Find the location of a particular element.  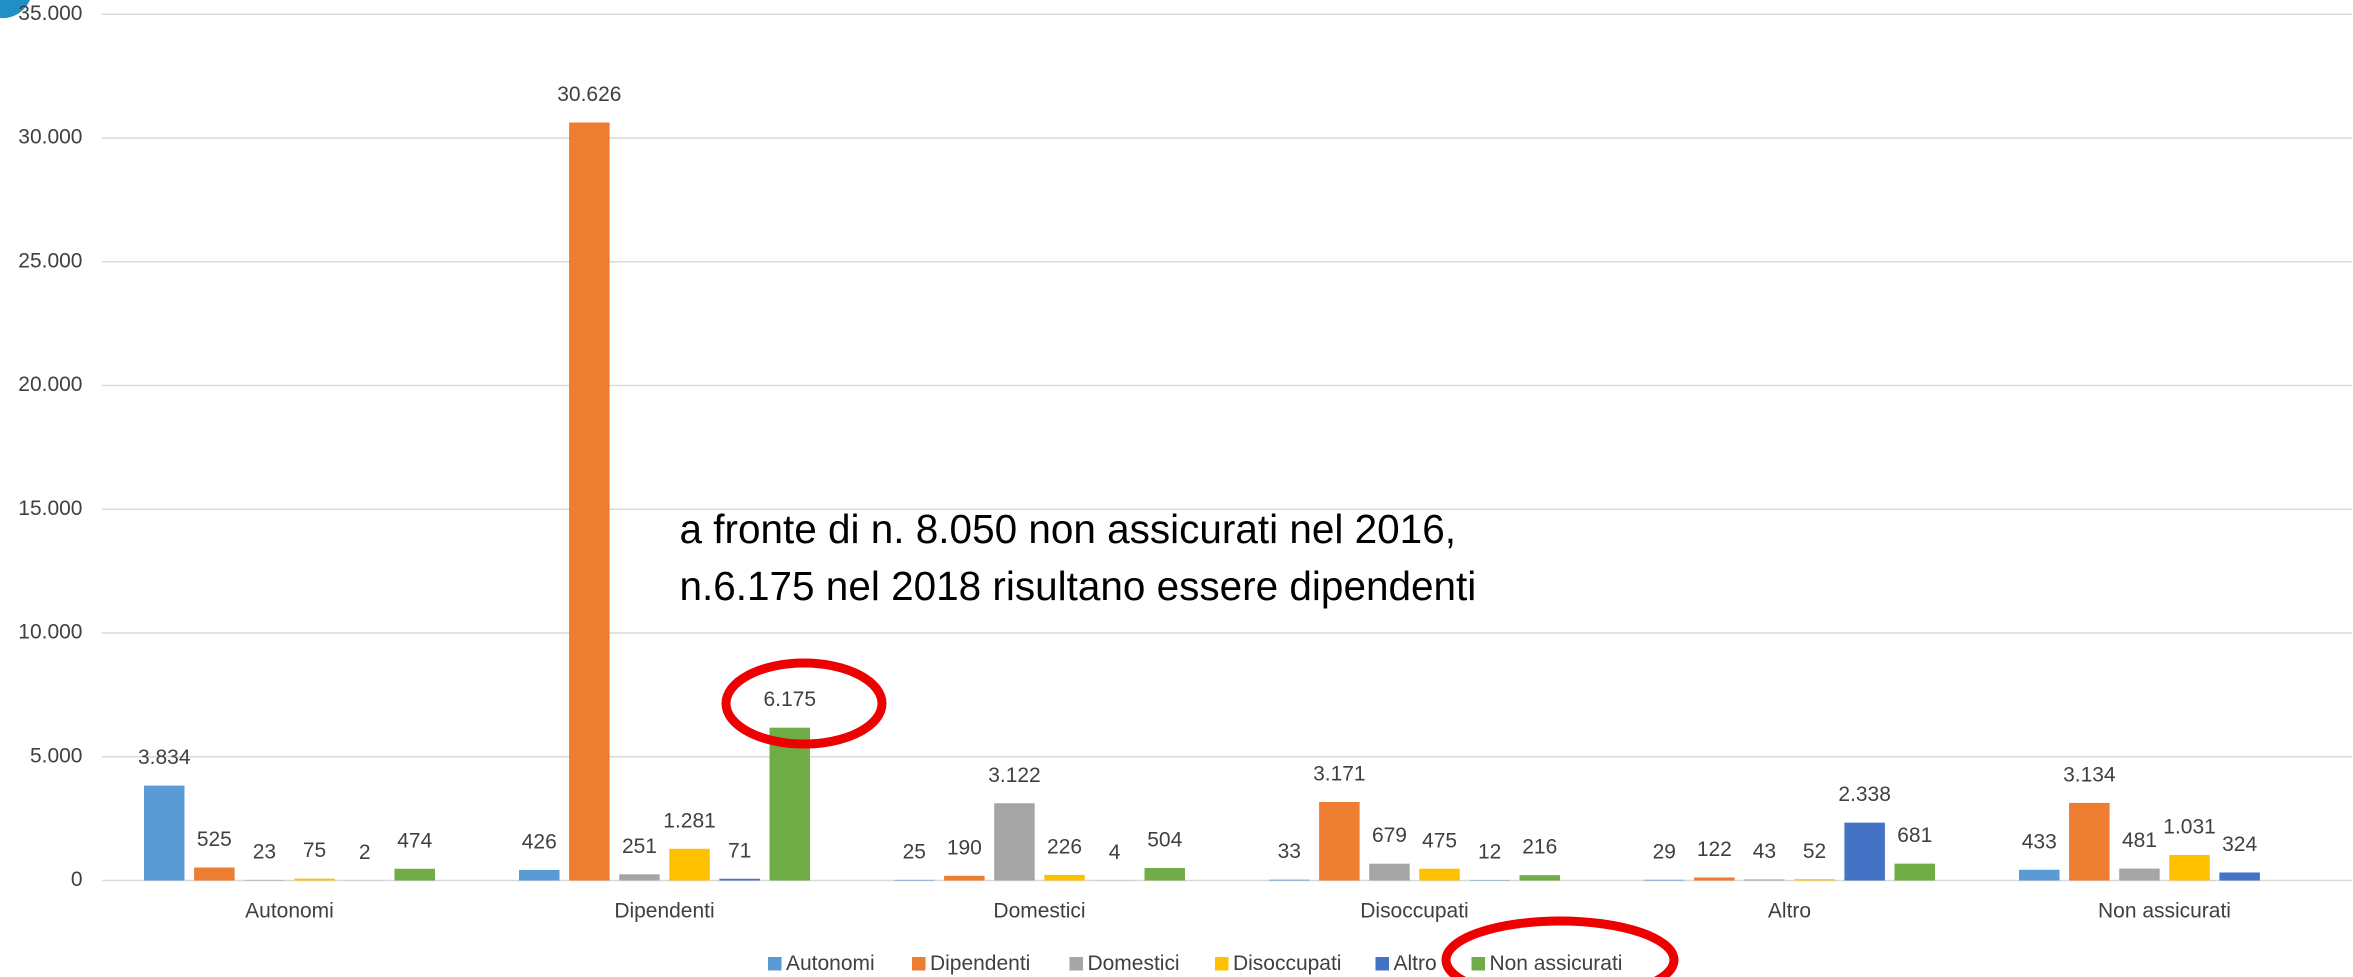

data-label: 474 is located at coordinates (414, 840).